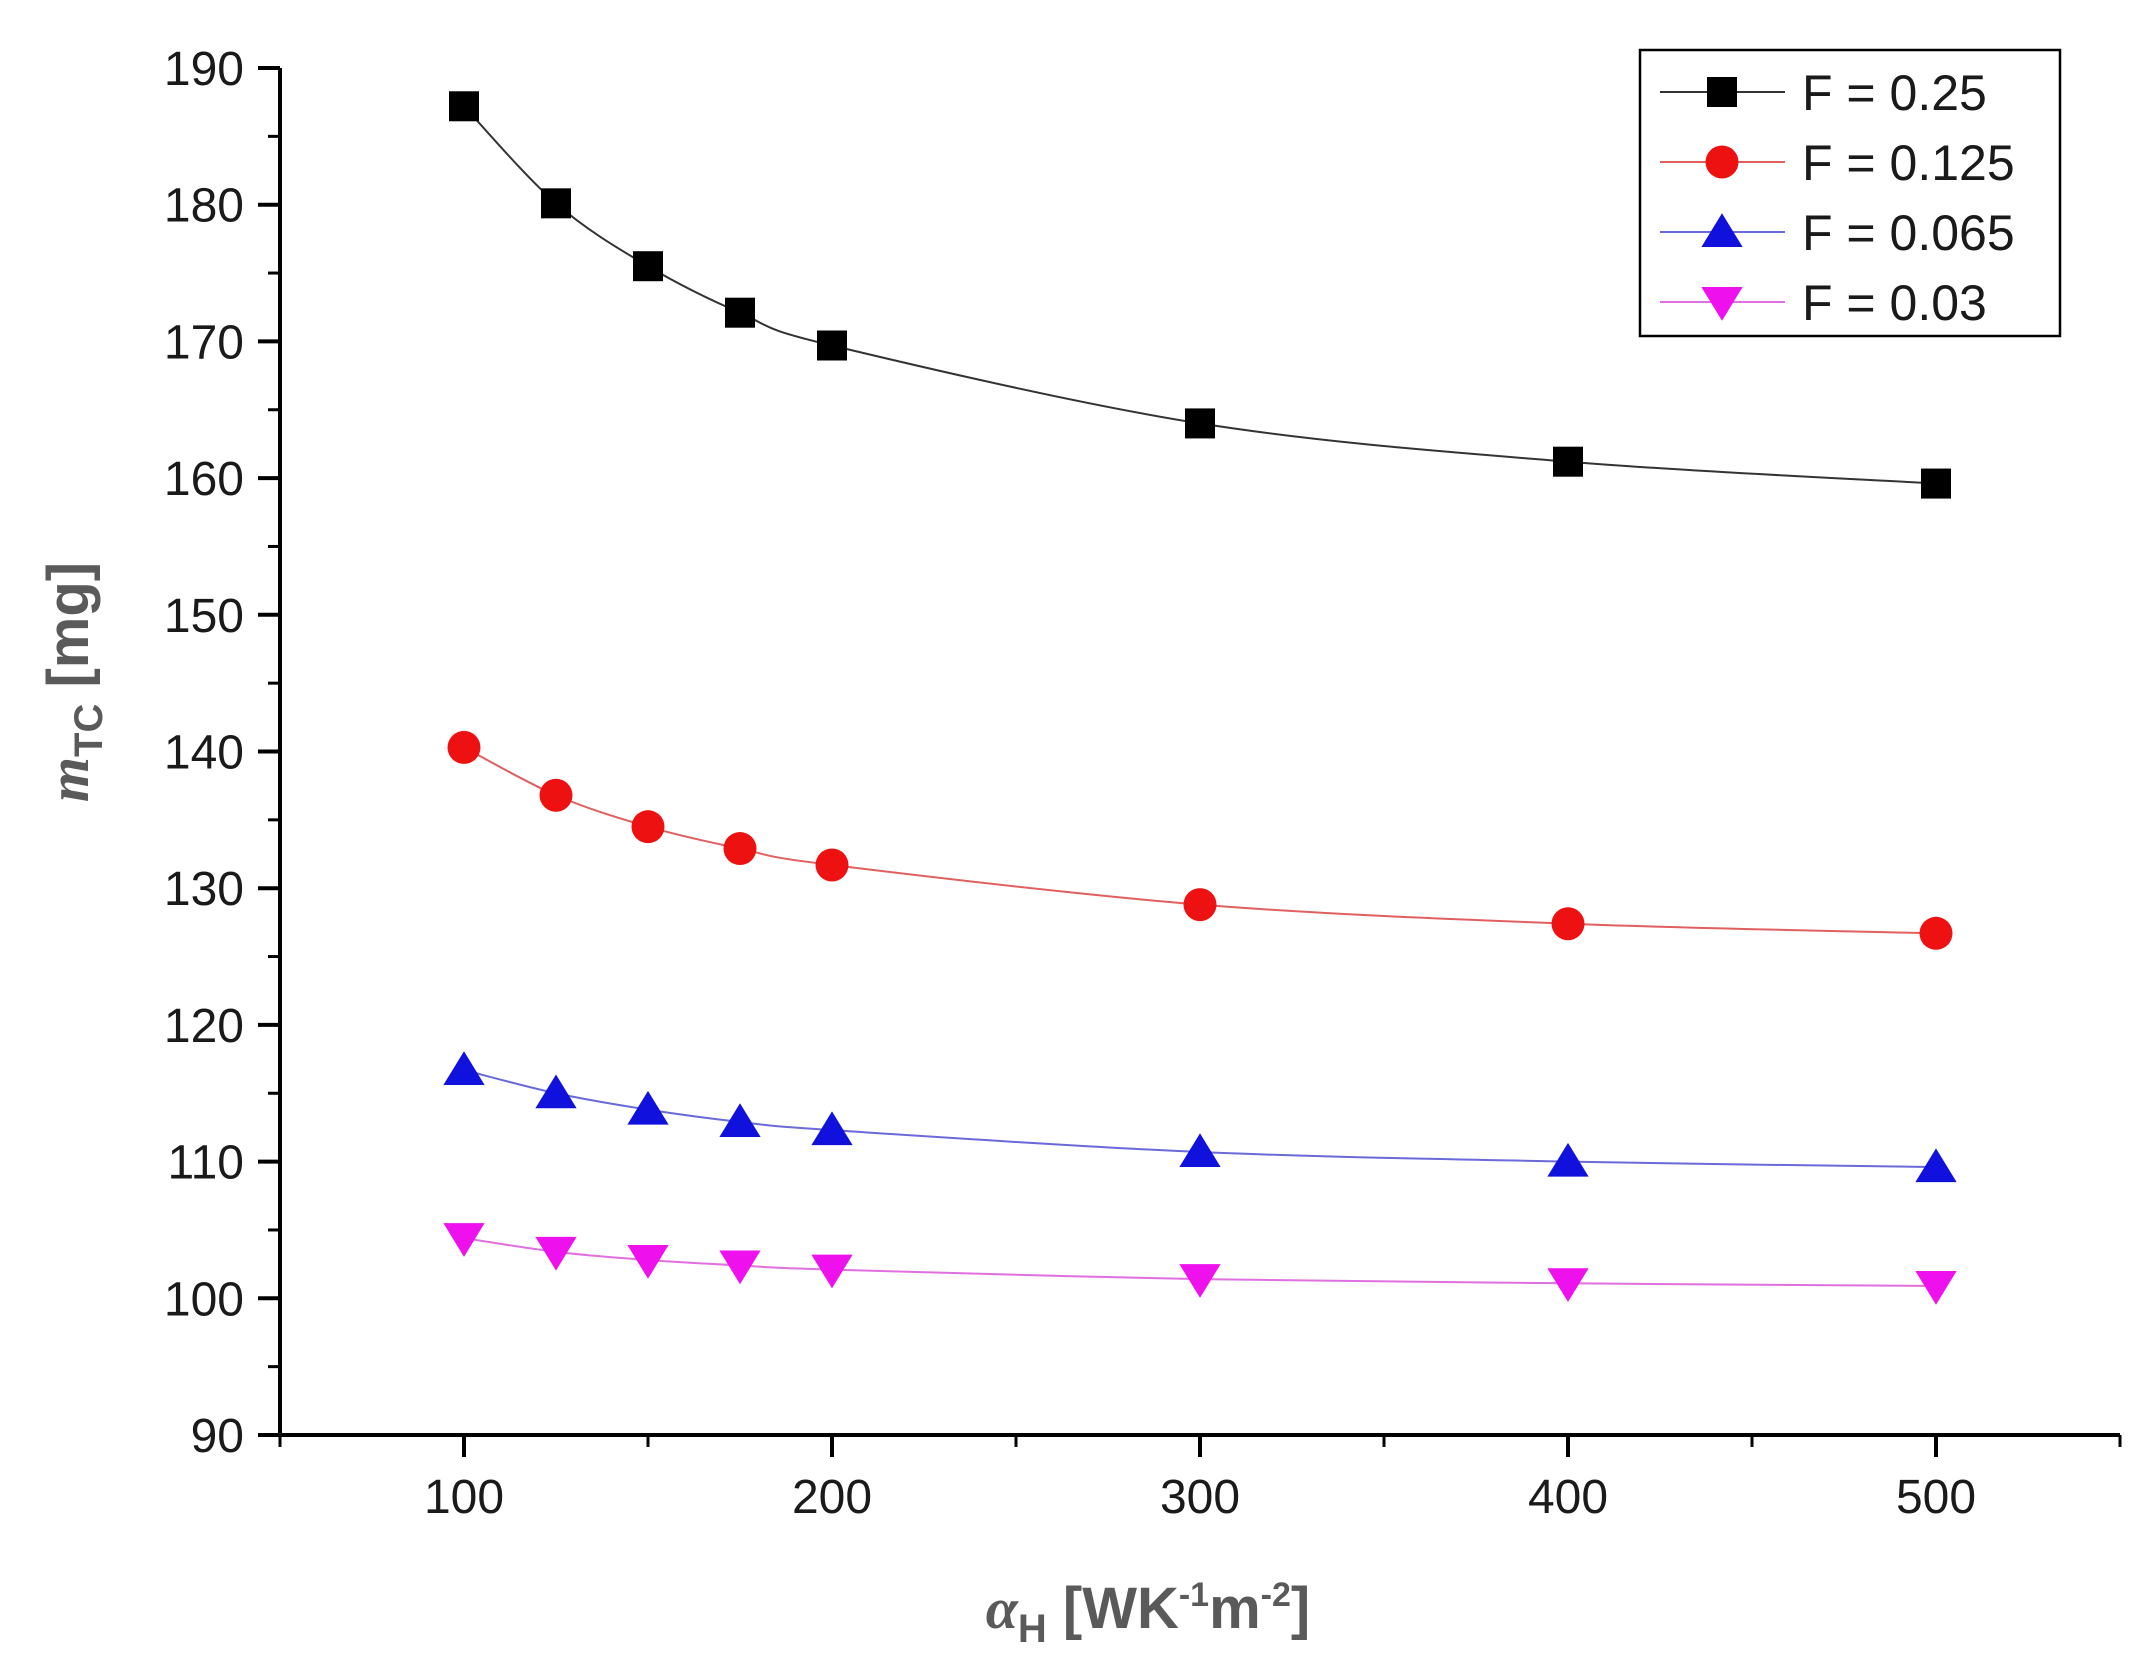 The width and height of the screenshot is (2150, 1675). I want to click on y-tick-label: 110, so click(205, 1163).